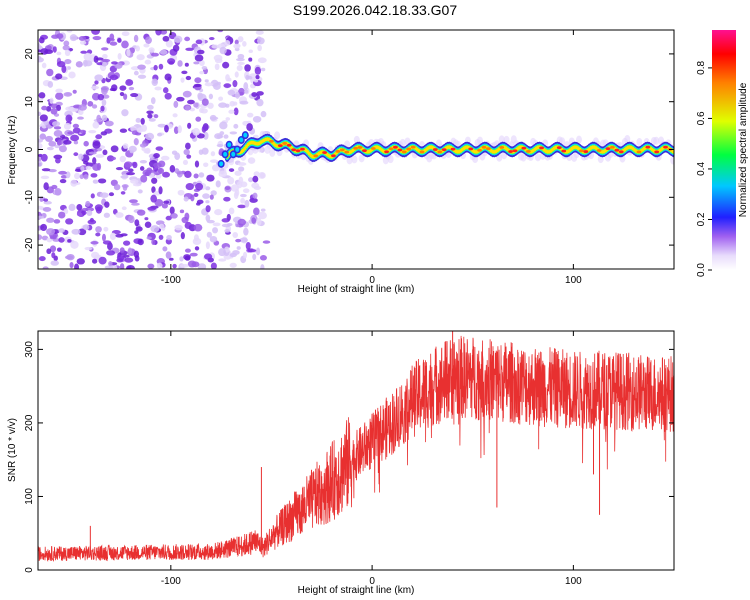 Image resolution: width=750 pixels, height=600 pixels. I want to click on colorbar-tick-label: 0.4, so click(701, 169).